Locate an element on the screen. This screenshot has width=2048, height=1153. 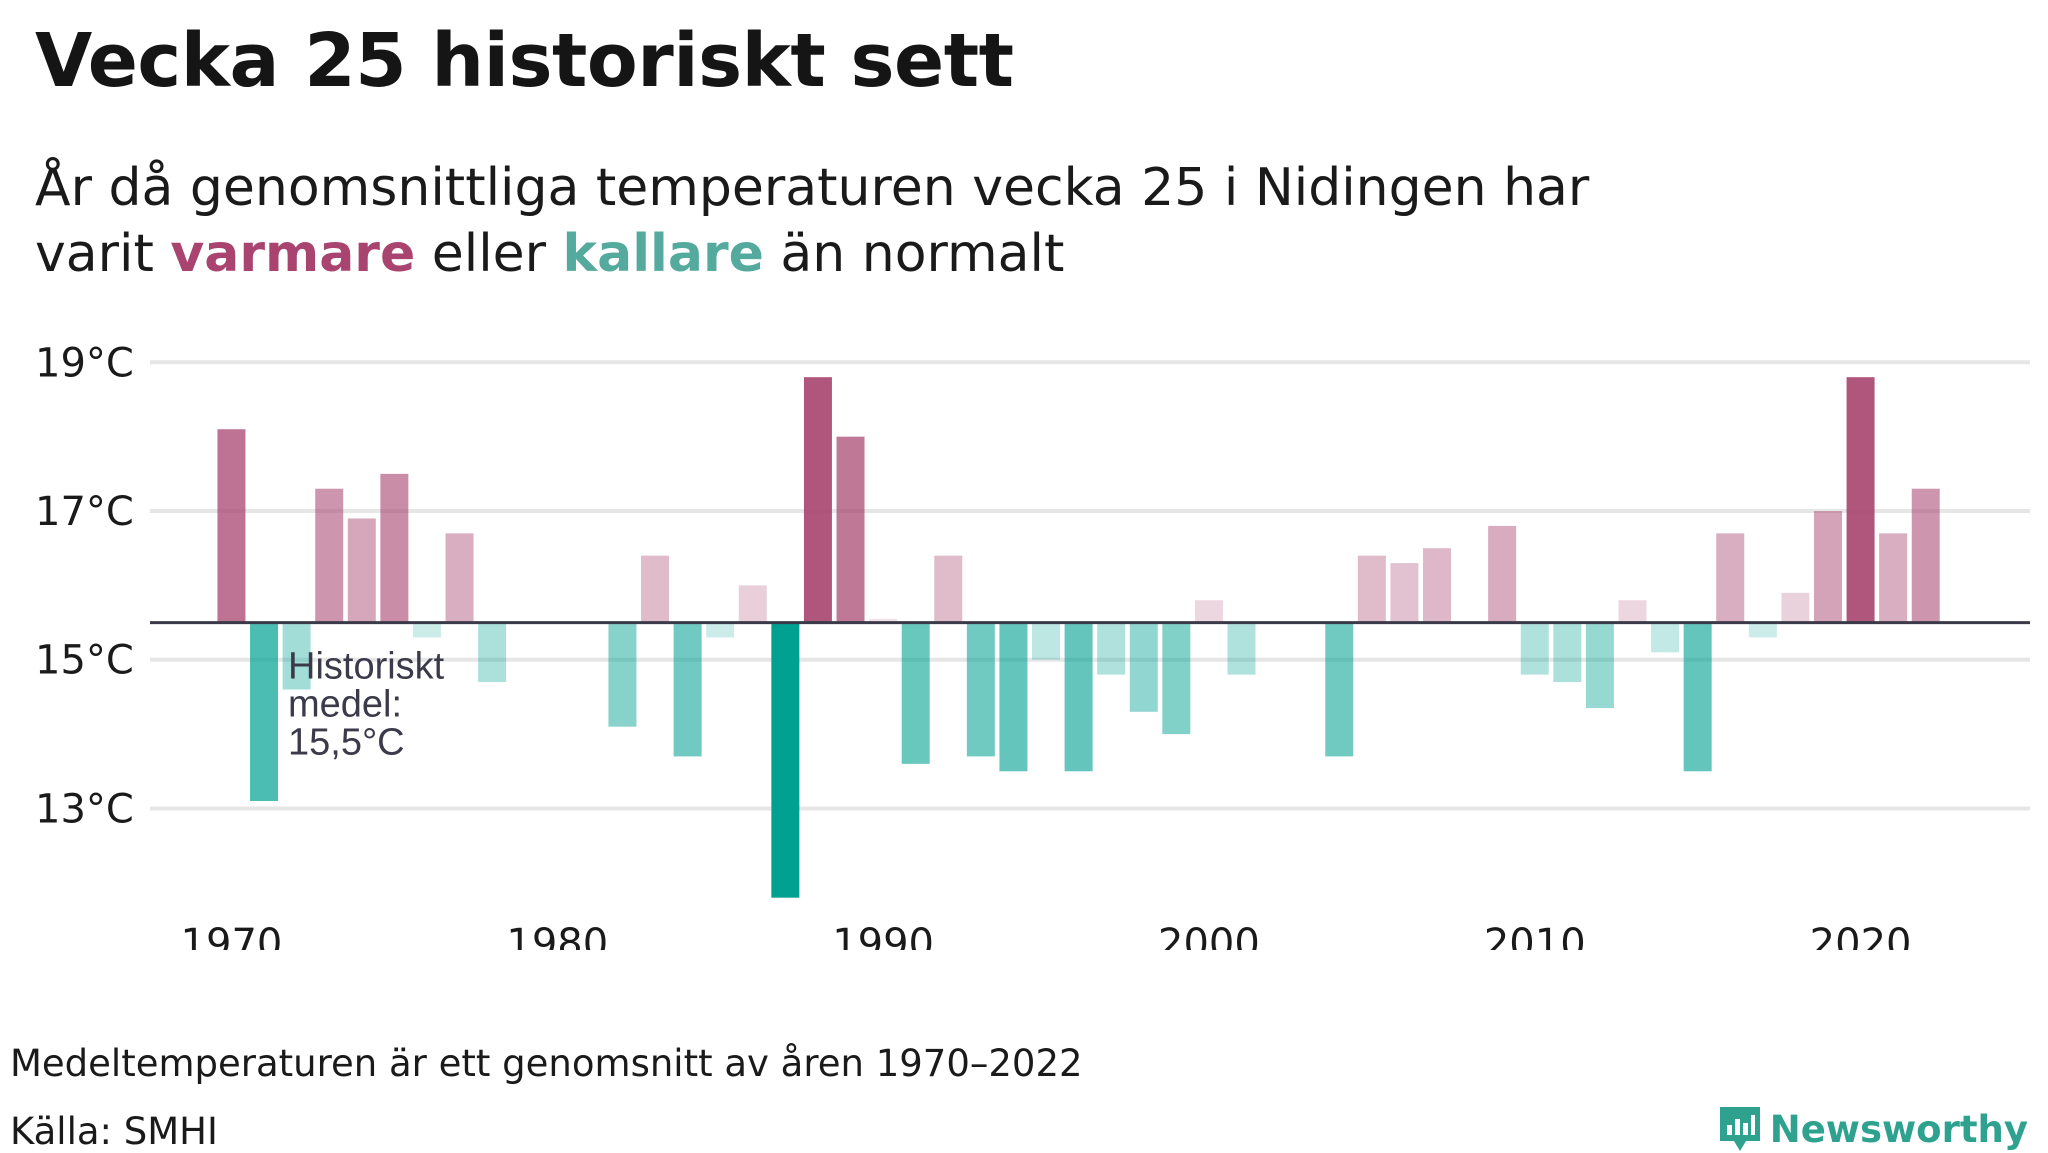
bar-1977 is located at coordinates (459, 578).